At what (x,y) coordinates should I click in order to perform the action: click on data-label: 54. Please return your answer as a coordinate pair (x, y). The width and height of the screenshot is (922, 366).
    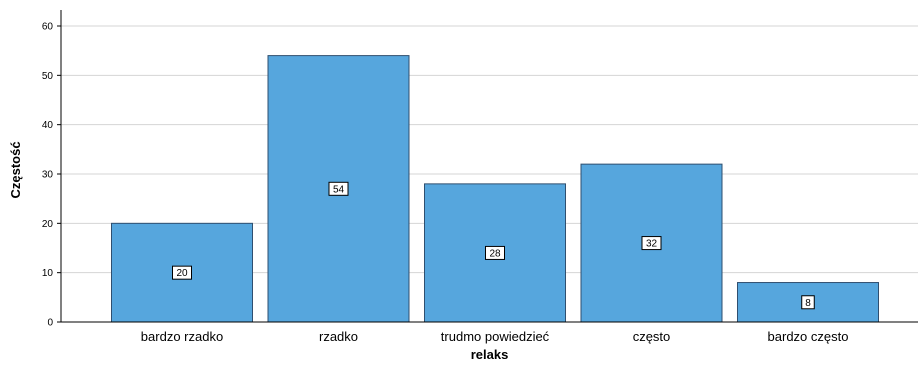
    Looking at the image, I should click on (339, 189).